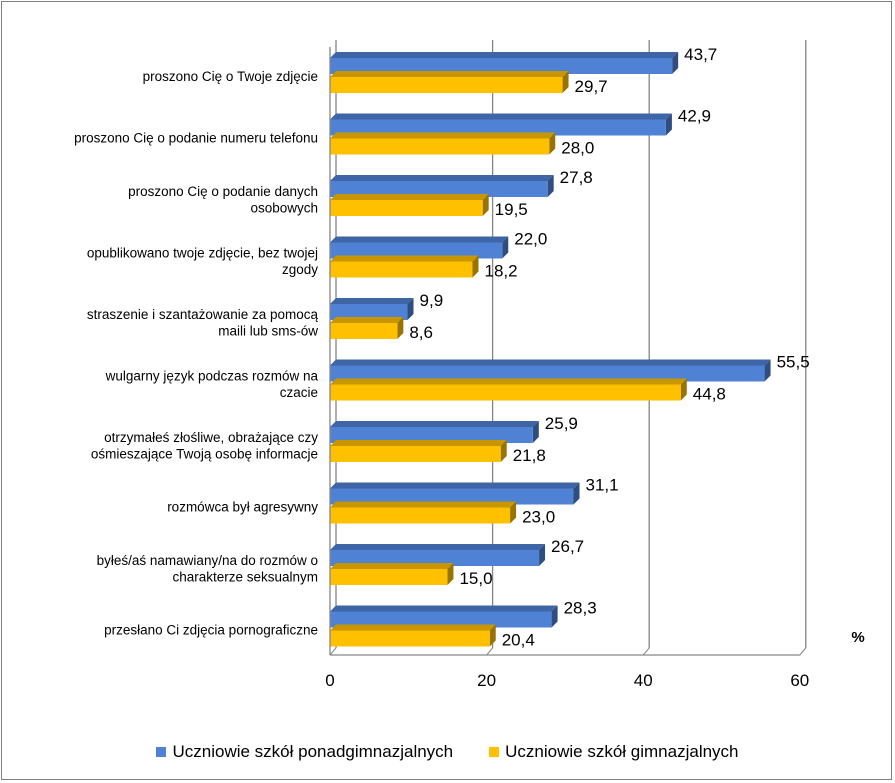 The image size is (895, 783). I want to click on data-label: 31,1, so click(602, 485).